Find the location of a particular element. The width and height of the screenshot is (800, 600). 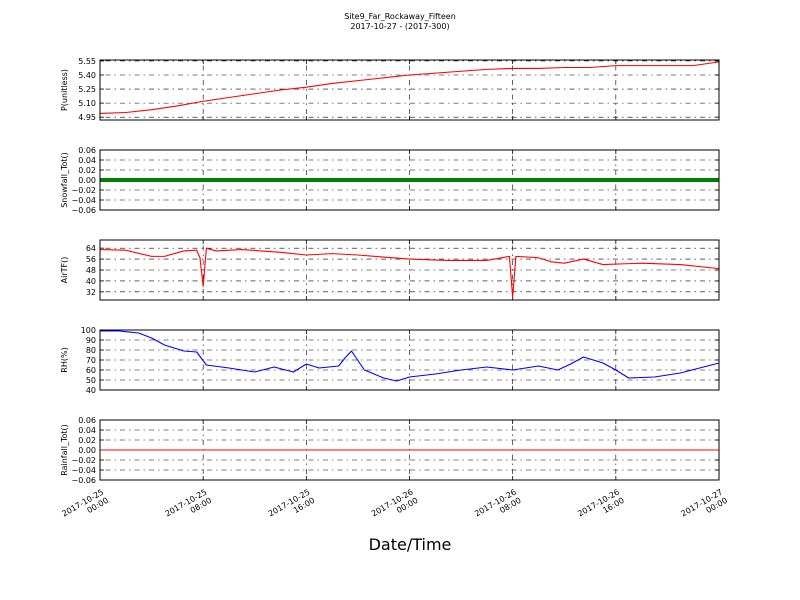

y-tick-label: 50 is located at coordinates (91, 380).